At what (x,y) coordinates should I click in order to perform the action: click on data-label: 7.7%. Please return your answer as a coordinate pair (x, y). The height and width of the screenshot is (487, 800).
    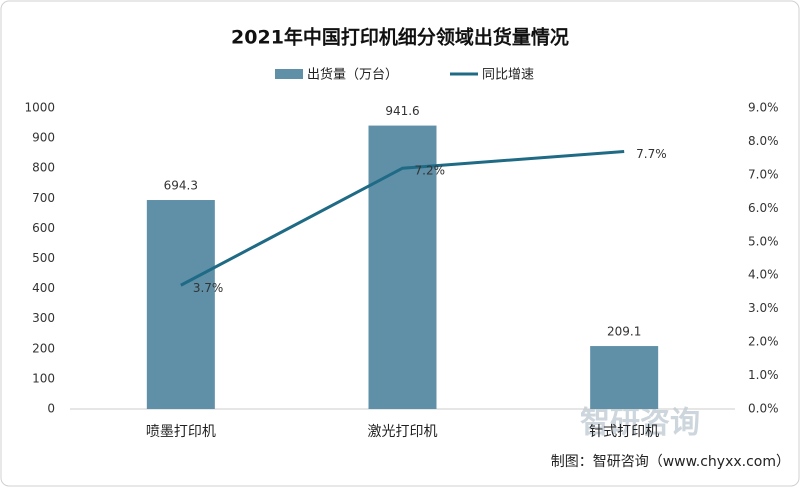
    Looking at the image, I should click on (651, 154).